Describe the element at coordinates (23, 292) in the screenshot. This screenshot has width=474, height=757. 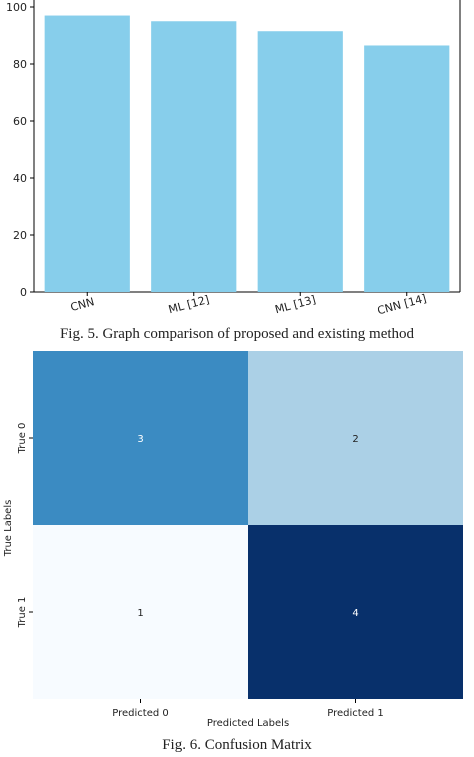
I see `y-tick-label: 0` at that location.